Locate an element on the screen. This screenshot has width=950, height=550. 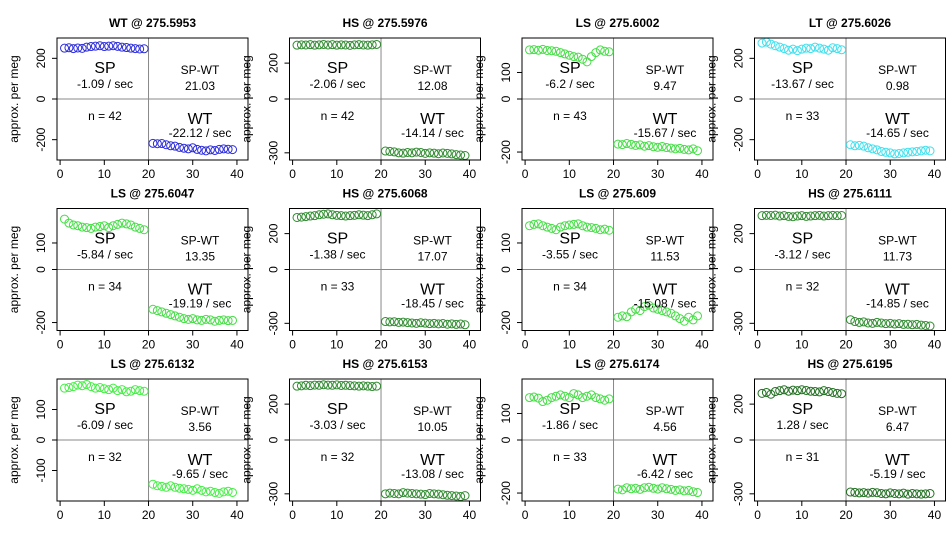
sp-rate: -1.09 / sec is located at coordinates (105, 84).